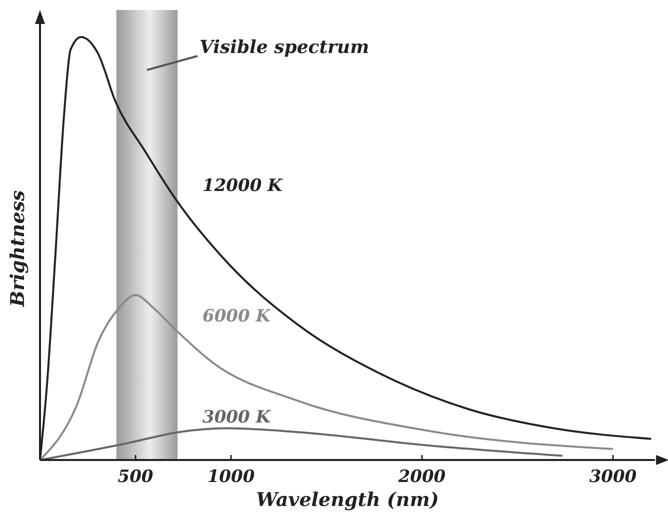 This screenshot has width=668, height=516. Describe the element at coordinates (285, 47) in the screenshot. I see `band-label: Visible spectrum` at that location.